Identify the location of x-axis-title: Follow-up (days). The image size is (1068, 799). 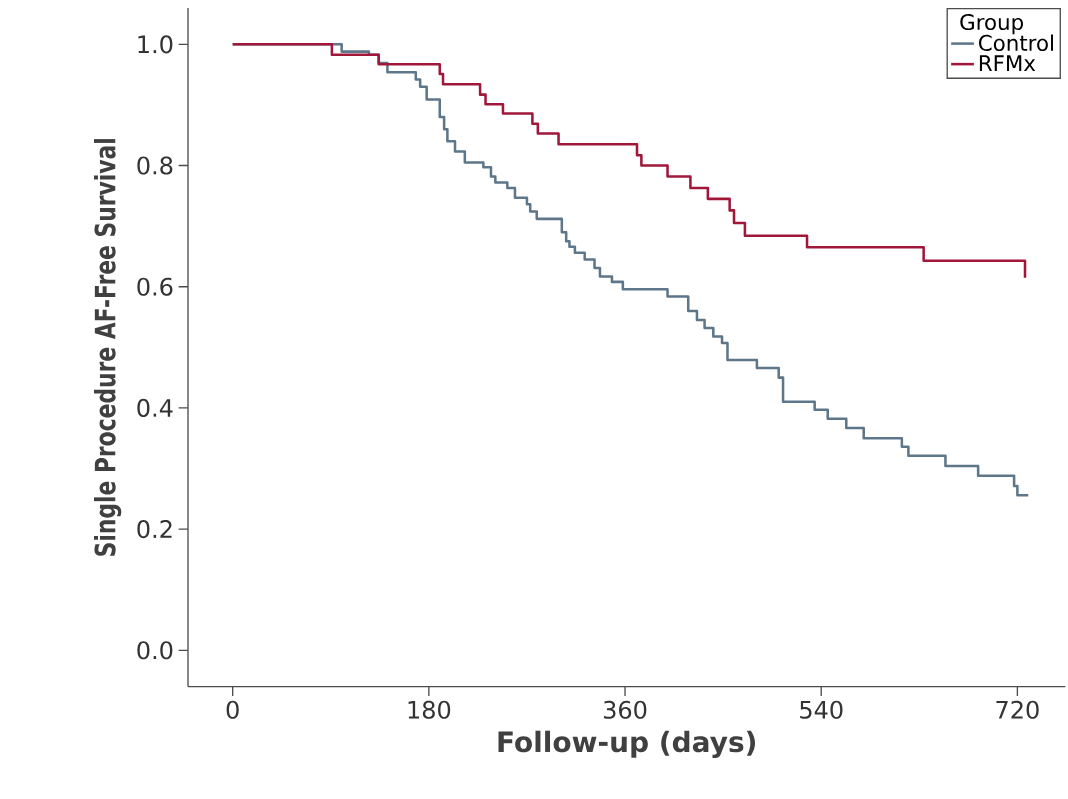
(627, 744).